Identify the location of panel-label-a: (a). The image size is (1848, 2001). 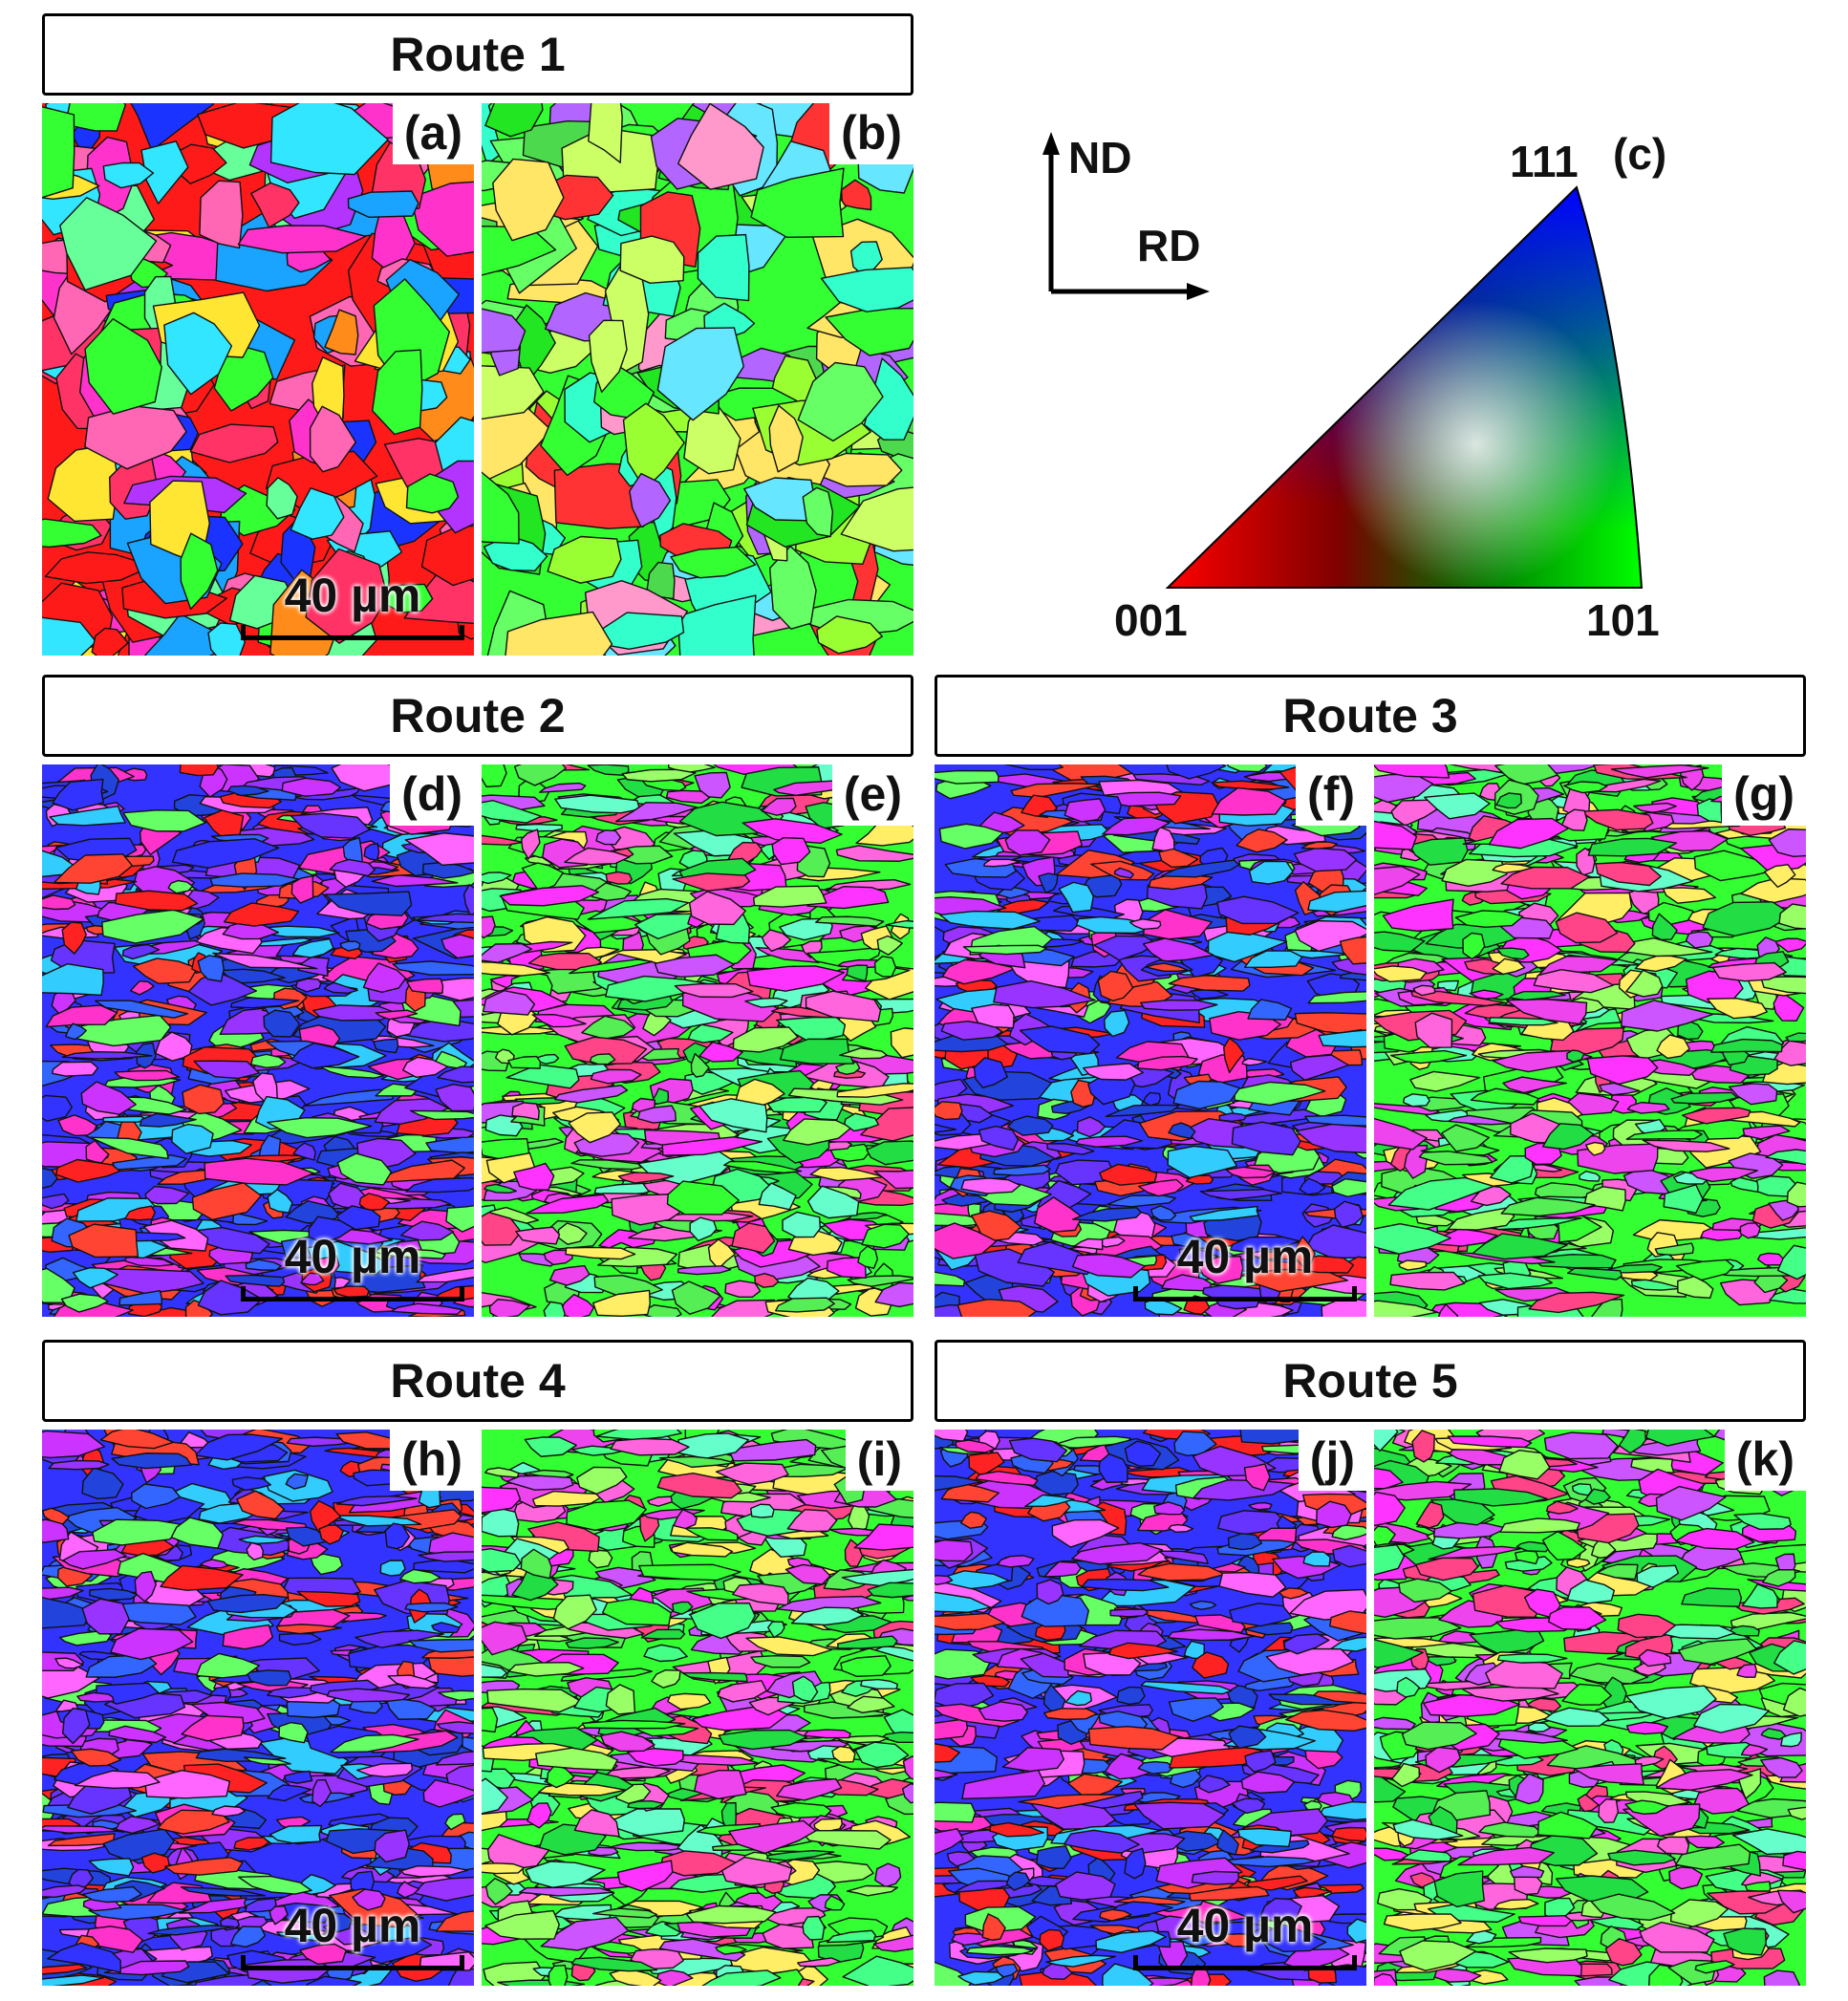
(433, 133).